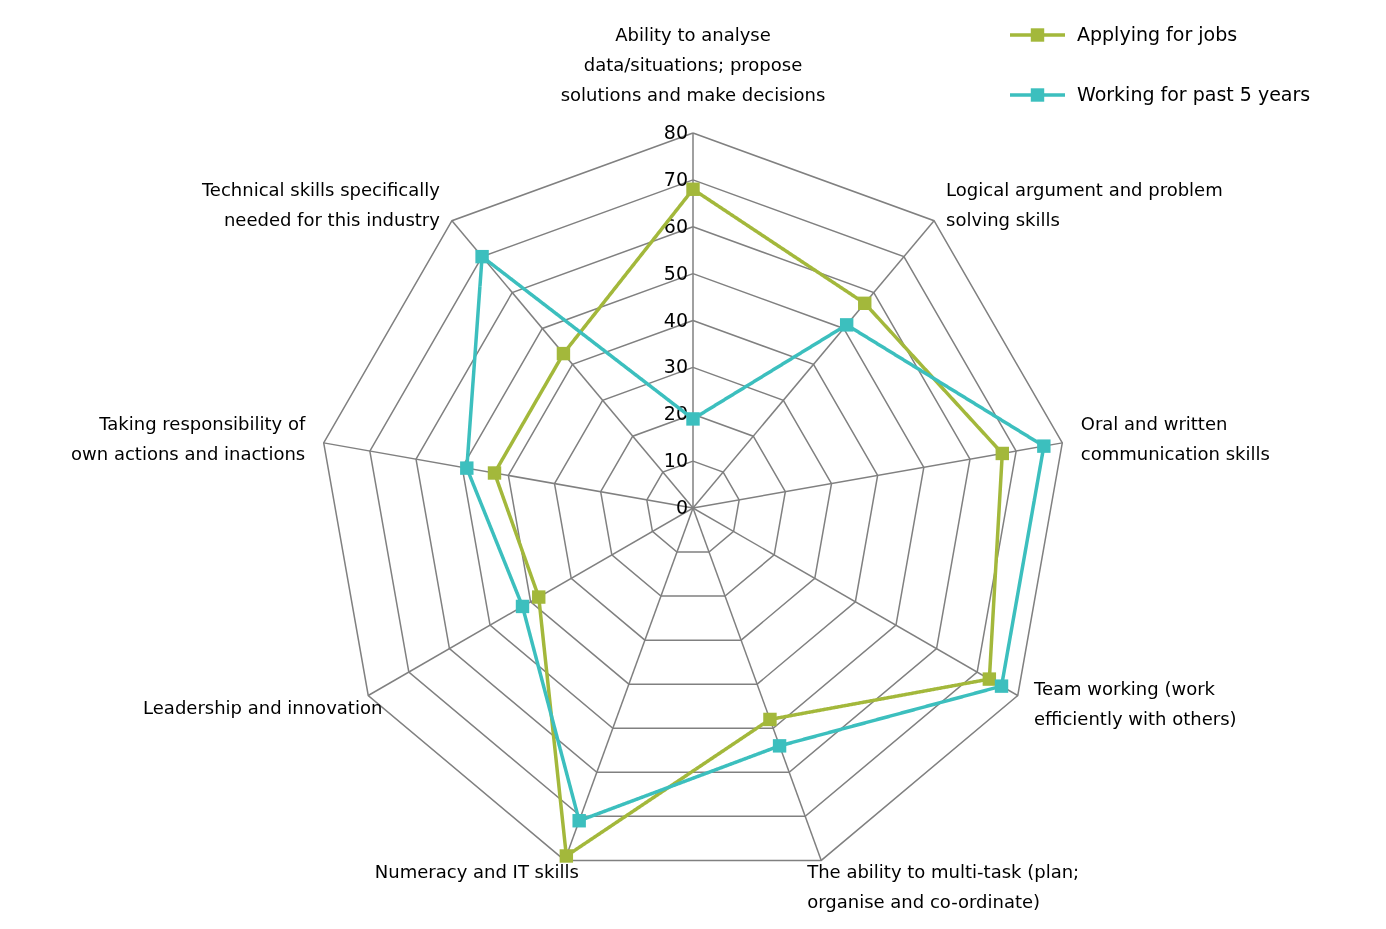  What do you see at coordinates (675, 319) in the screenshot?
I see `y-tick-label: 40` at bounding box center [675, 319].